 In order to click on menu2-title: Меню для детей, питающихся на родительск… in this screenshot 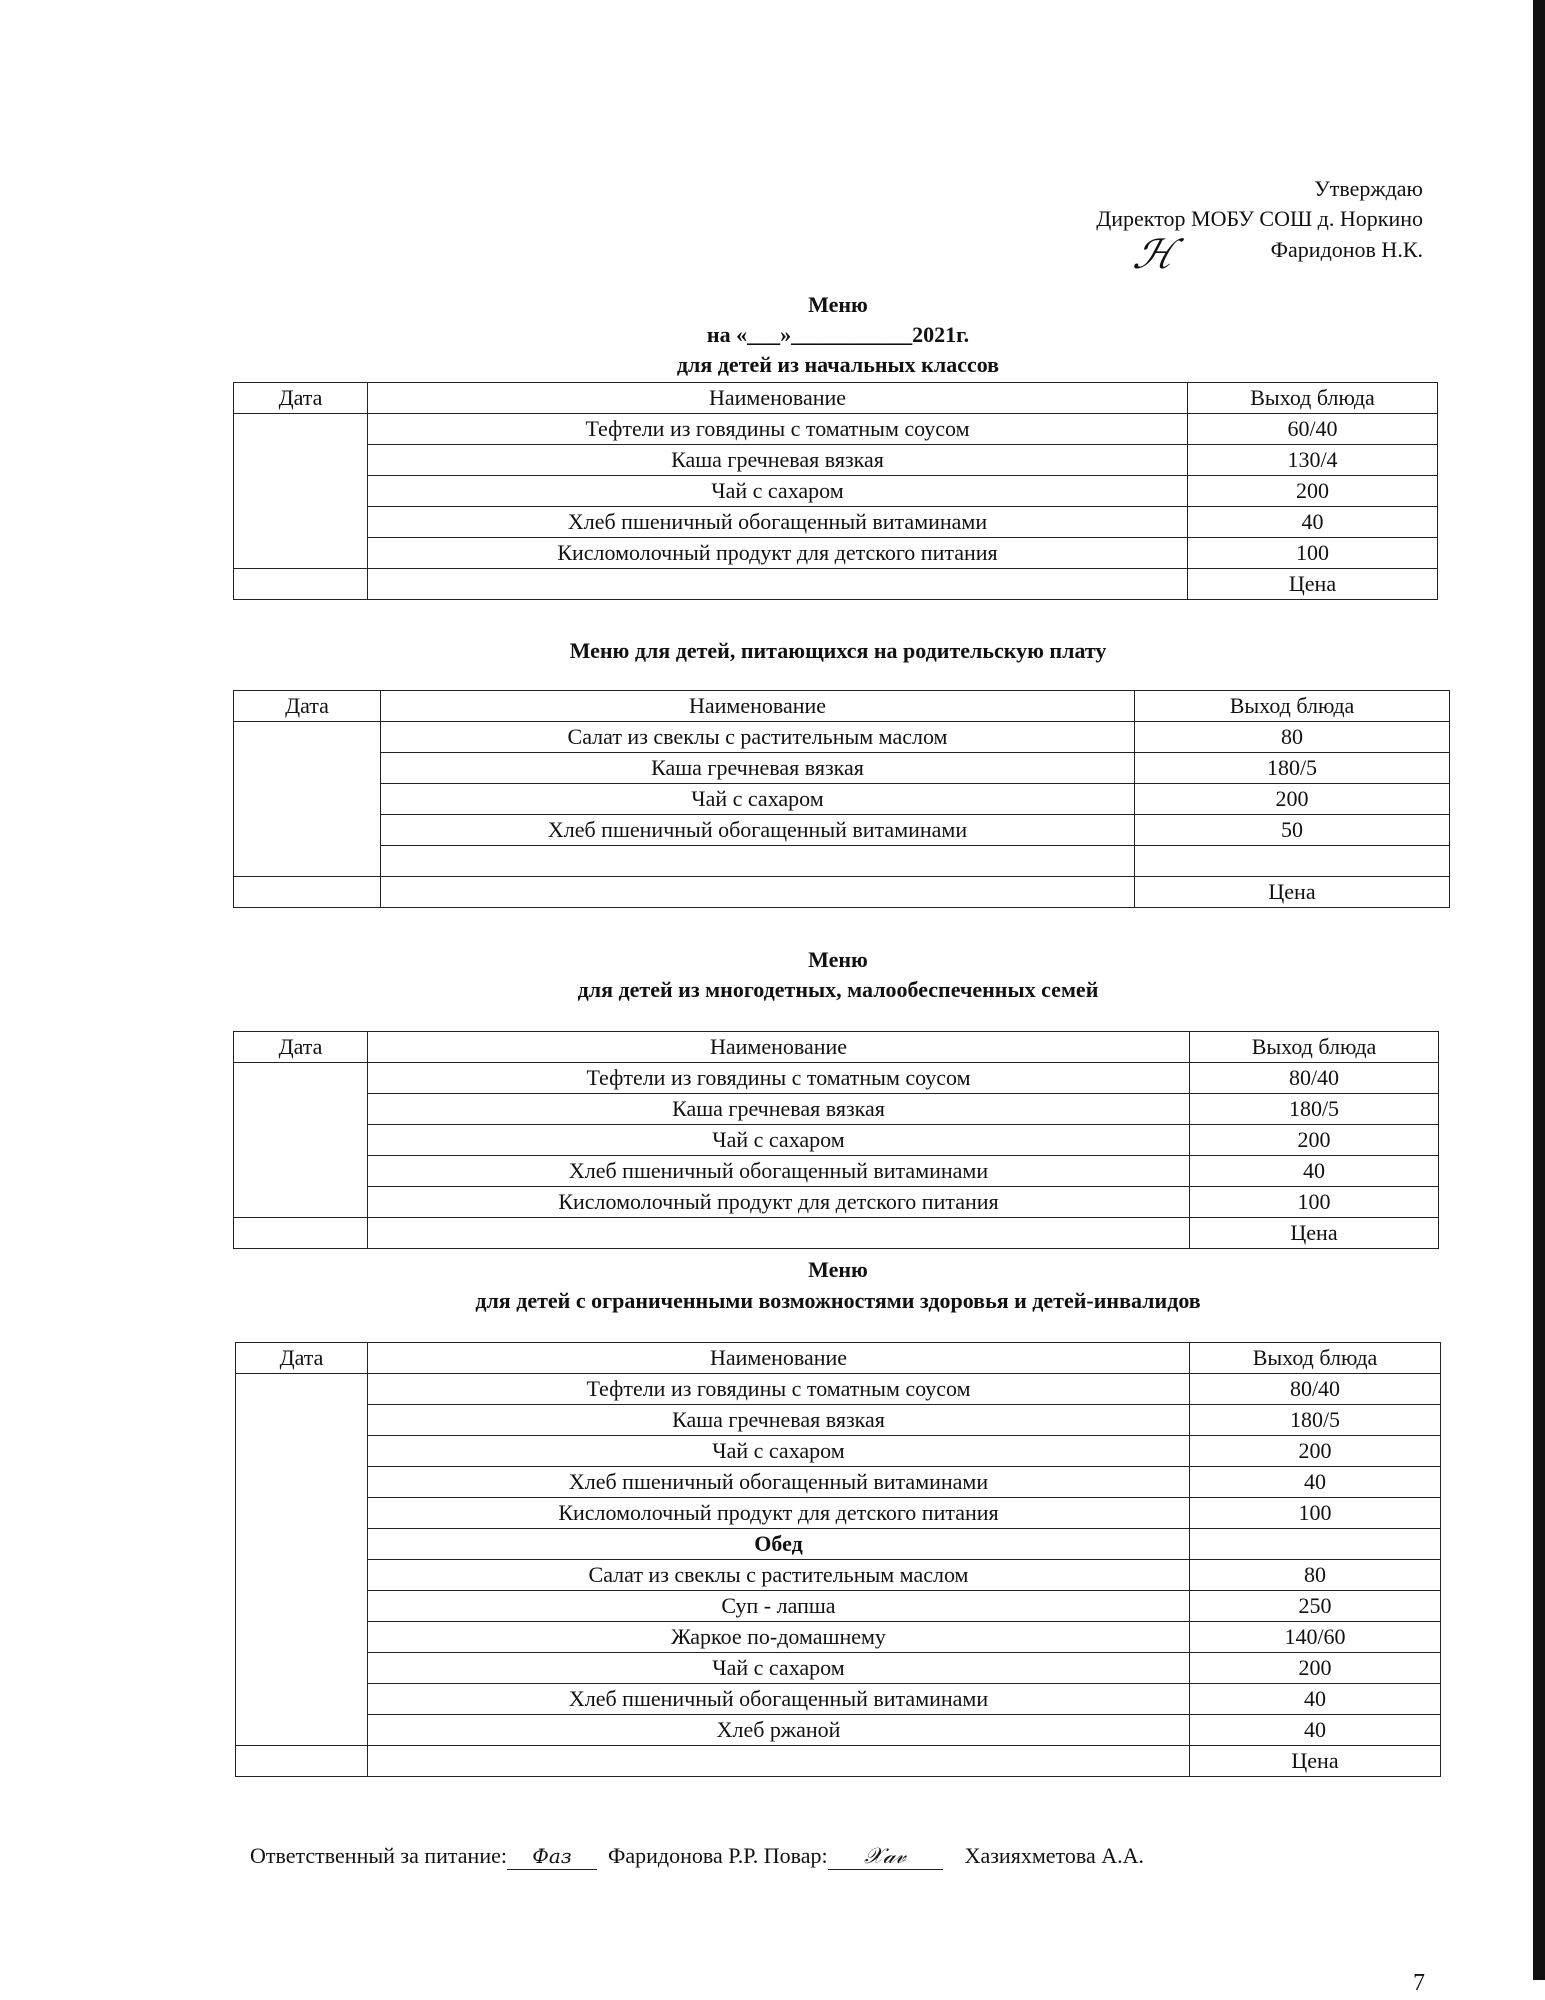, I will do `click(838, 650)`.